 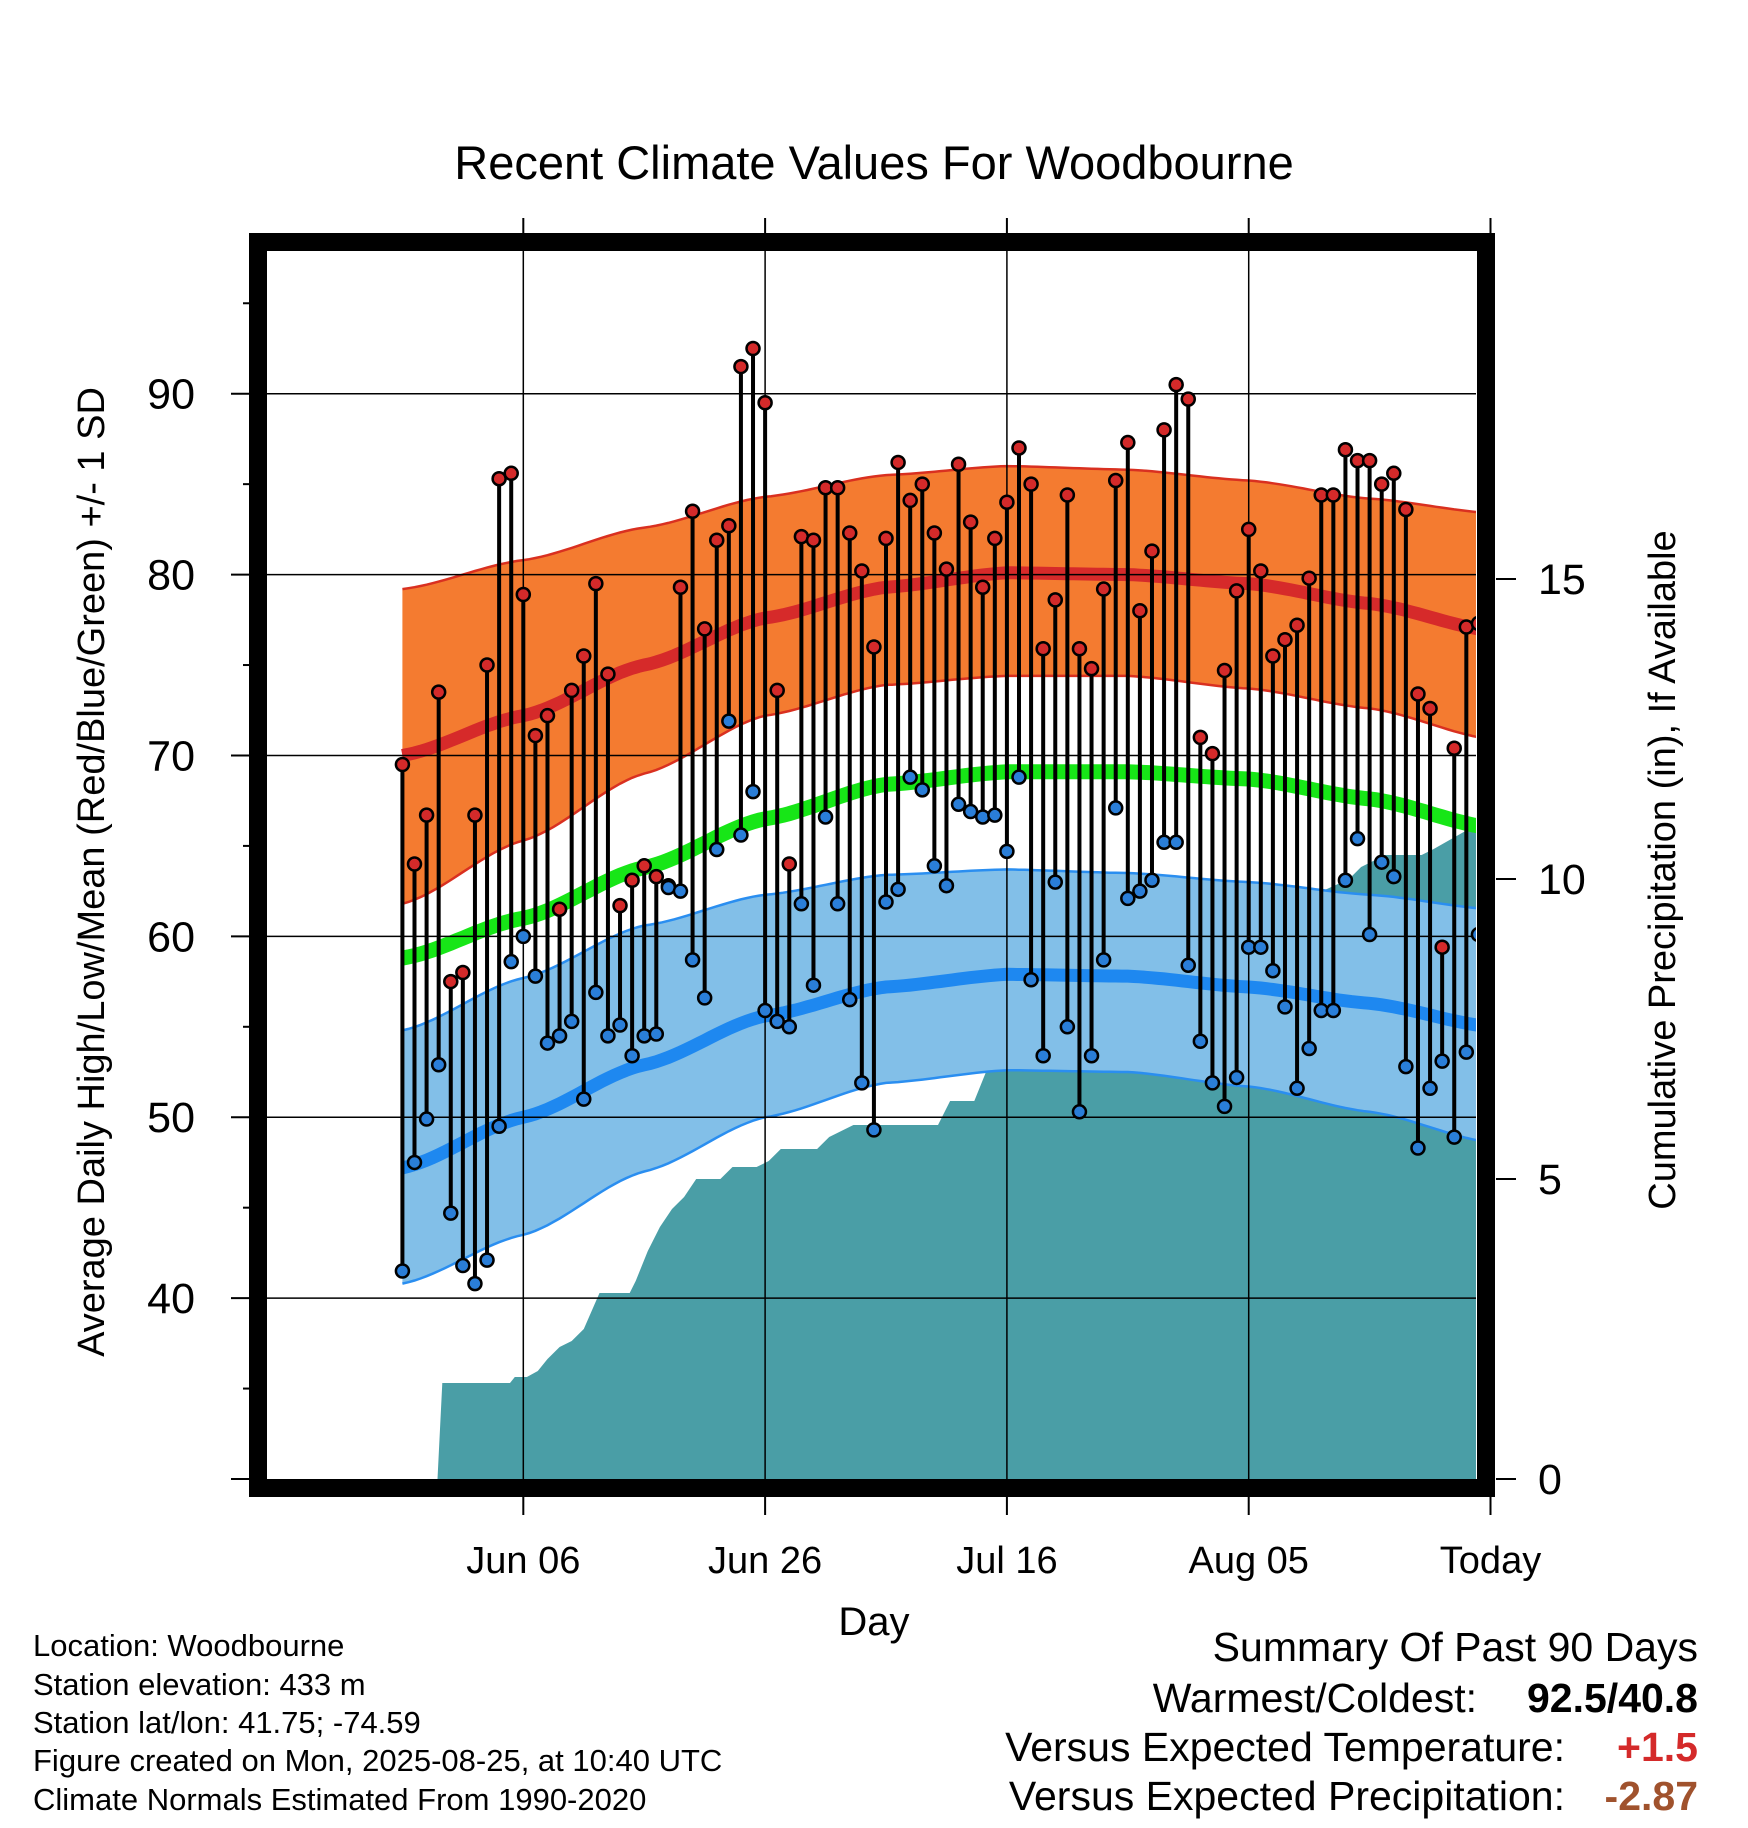 What do you see at coordinates (938, 664) in the screenshot?
I see `normal-high-line` at bounding box center [938, 664].